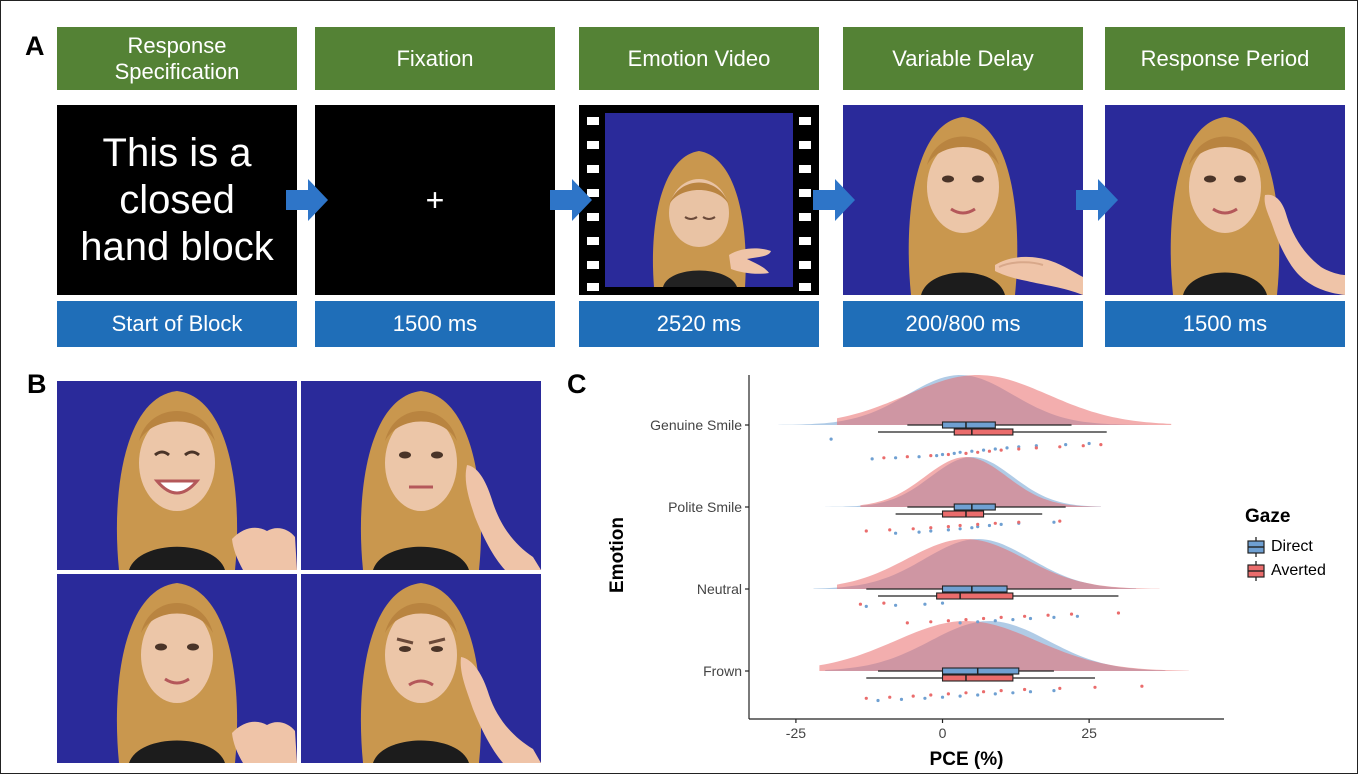 The image size is (1358, 774). I want to click on legend-item-averted: Averted, so click(1300, 571).